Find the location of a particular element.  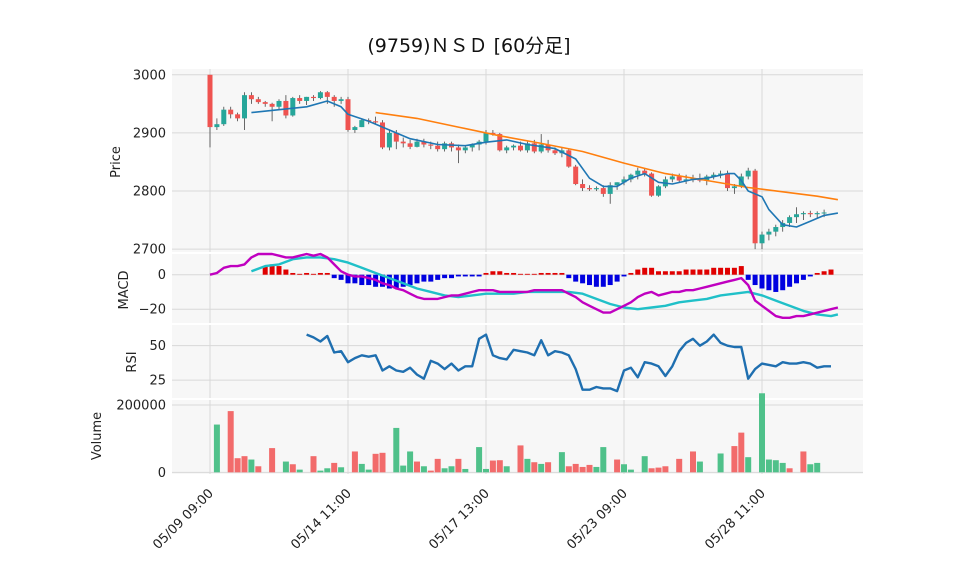

volume-ytick-label: 0 is located at coordinates (162, 473).